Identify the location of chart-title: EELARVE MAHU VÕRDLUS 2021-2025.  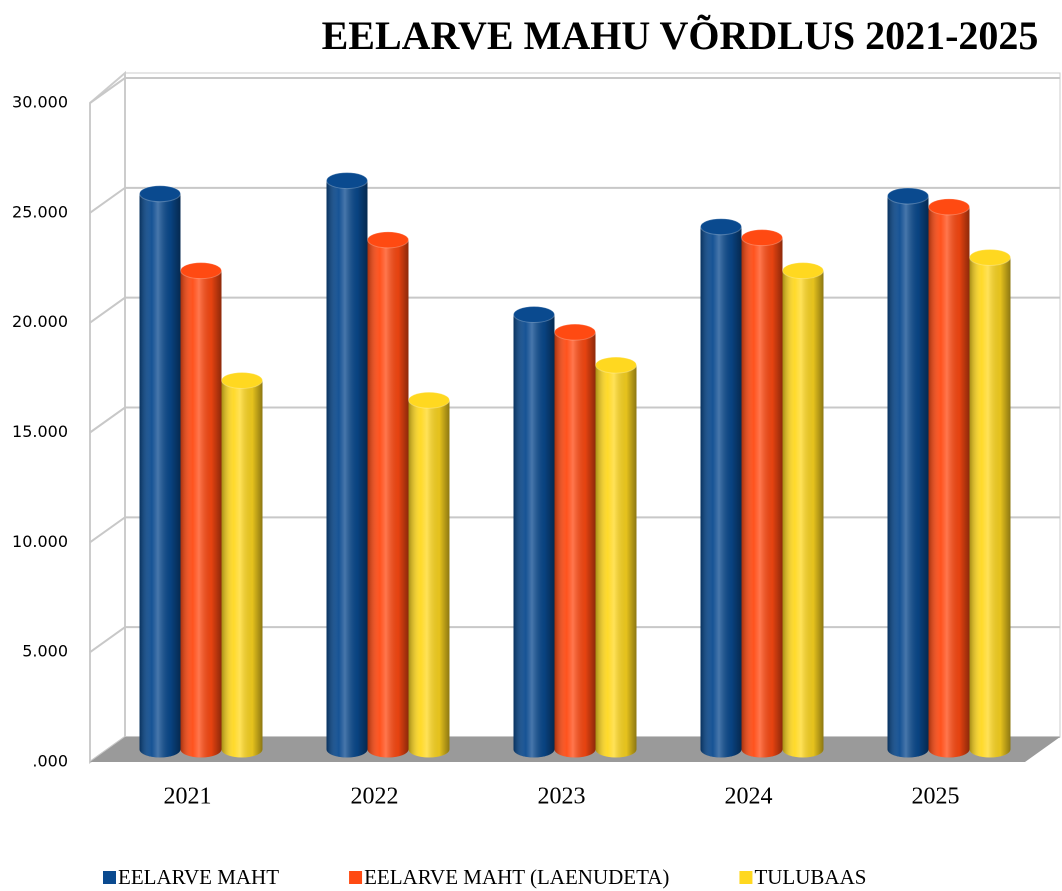
(680, 35).